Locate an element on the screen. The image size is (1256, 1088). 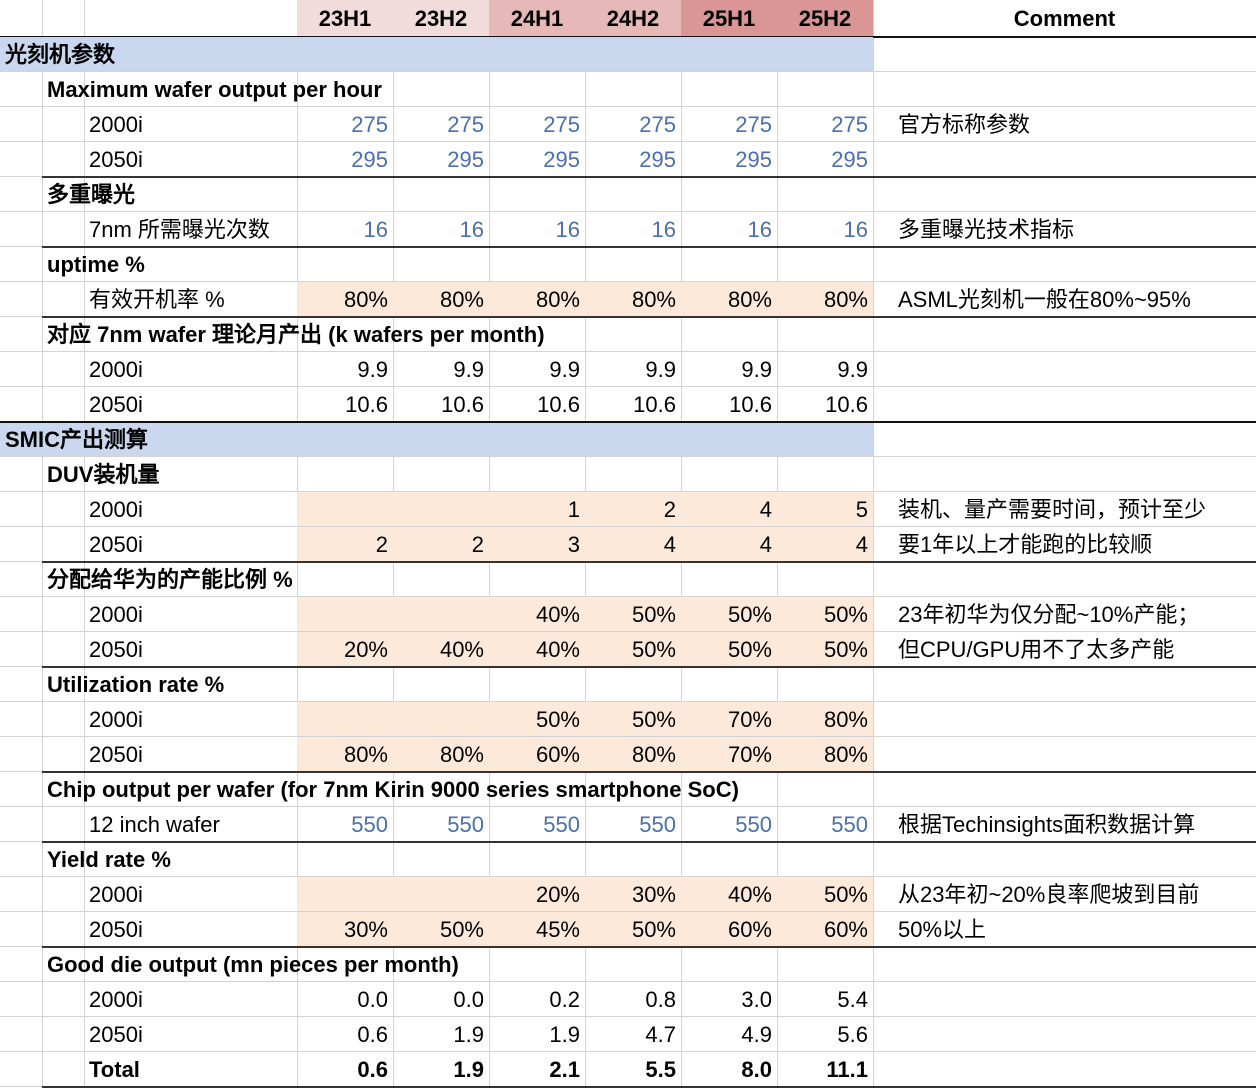
group-label: 多重曝光 is located at coordinates (91, 194).